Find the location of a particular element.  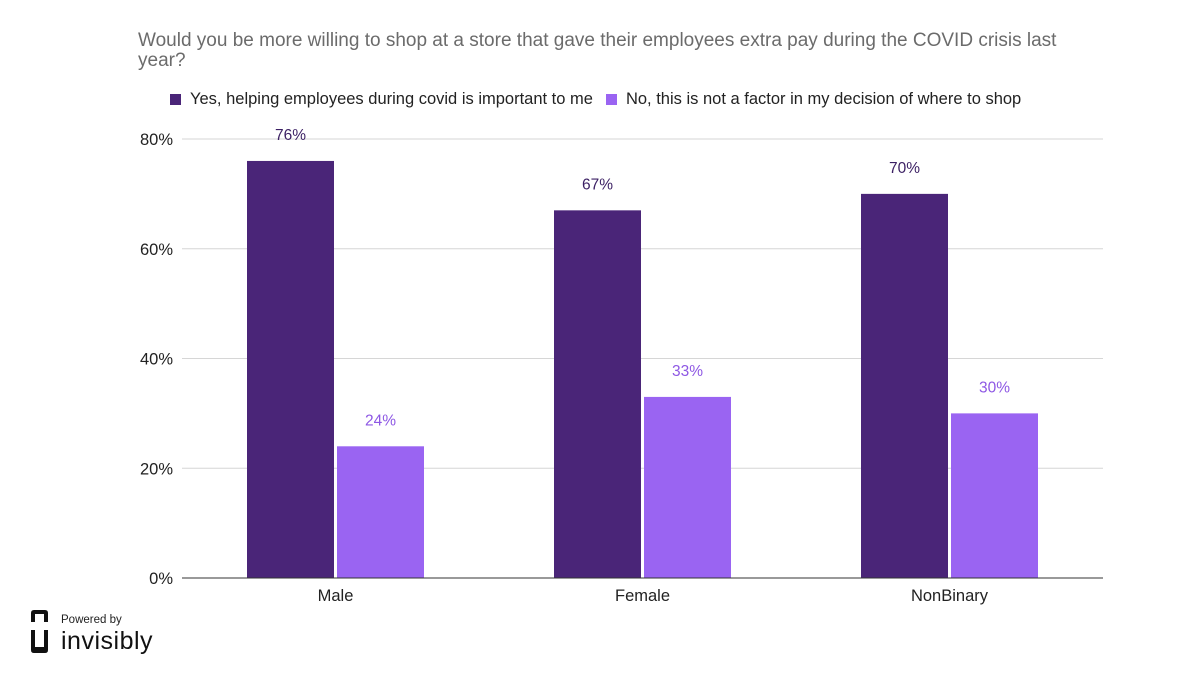

data-label: 33% is located at coordinates (687, 371).